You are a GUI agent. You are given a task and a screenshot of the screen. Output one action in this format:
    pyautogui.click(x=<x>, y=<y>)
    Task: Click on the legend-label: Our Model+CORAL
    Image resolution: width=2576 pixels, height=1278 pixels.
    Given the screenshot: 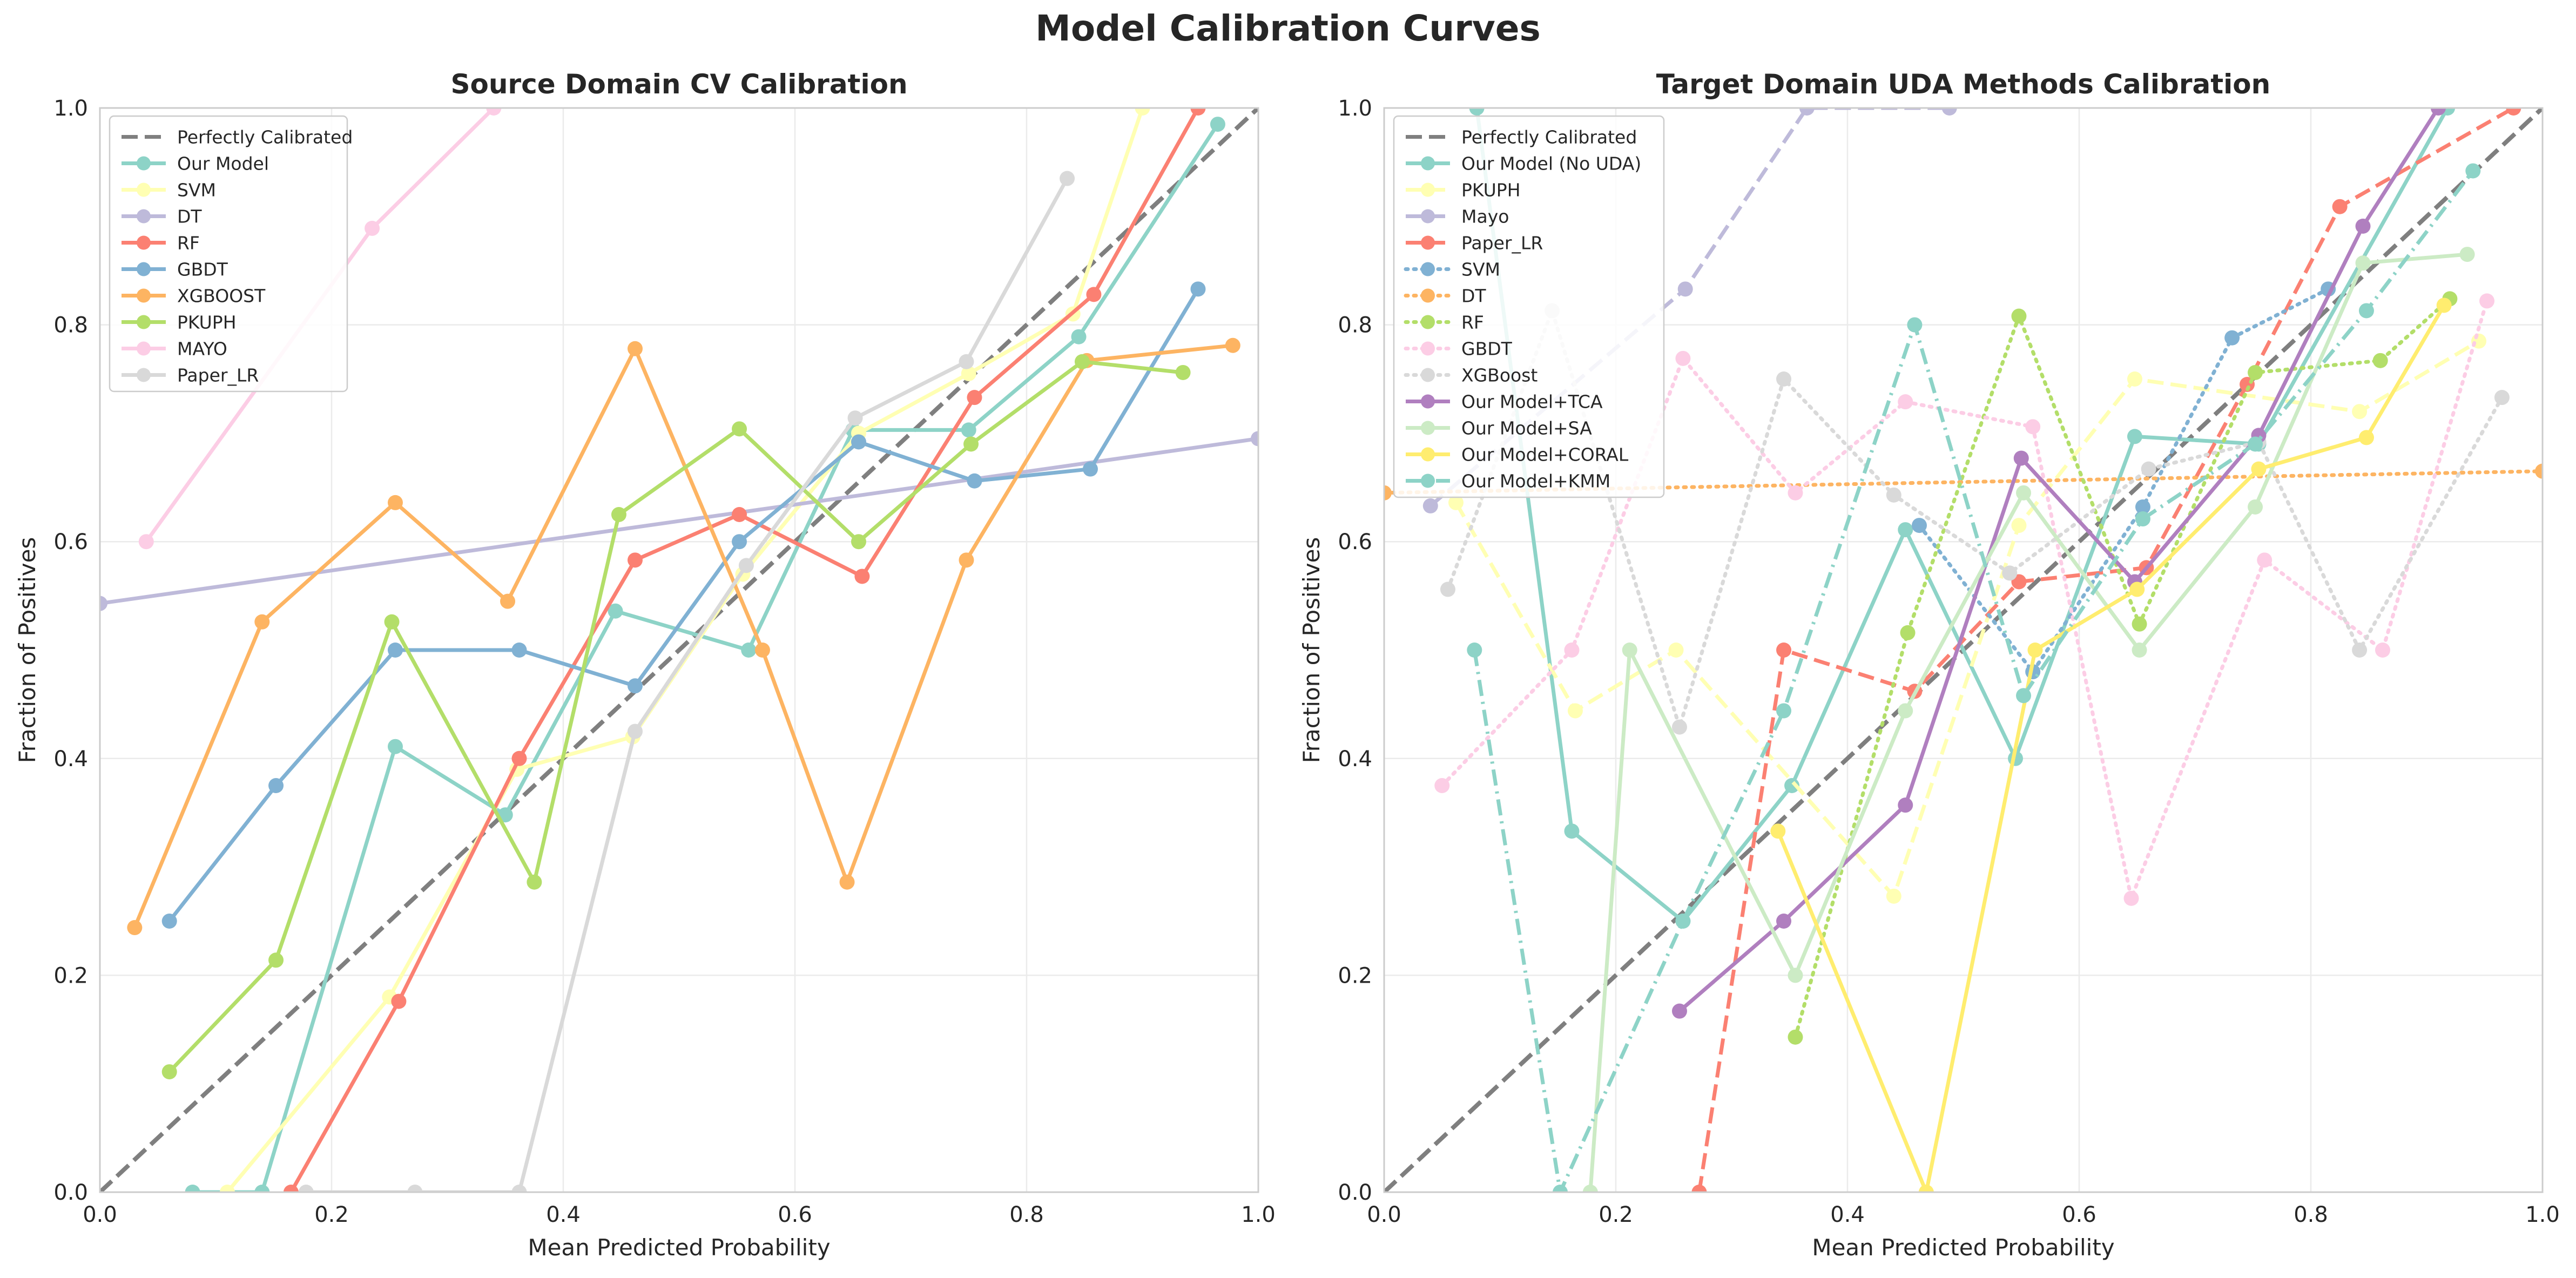 What is the action you would take?
    pyautogui.click(x=1545, y=454)
    